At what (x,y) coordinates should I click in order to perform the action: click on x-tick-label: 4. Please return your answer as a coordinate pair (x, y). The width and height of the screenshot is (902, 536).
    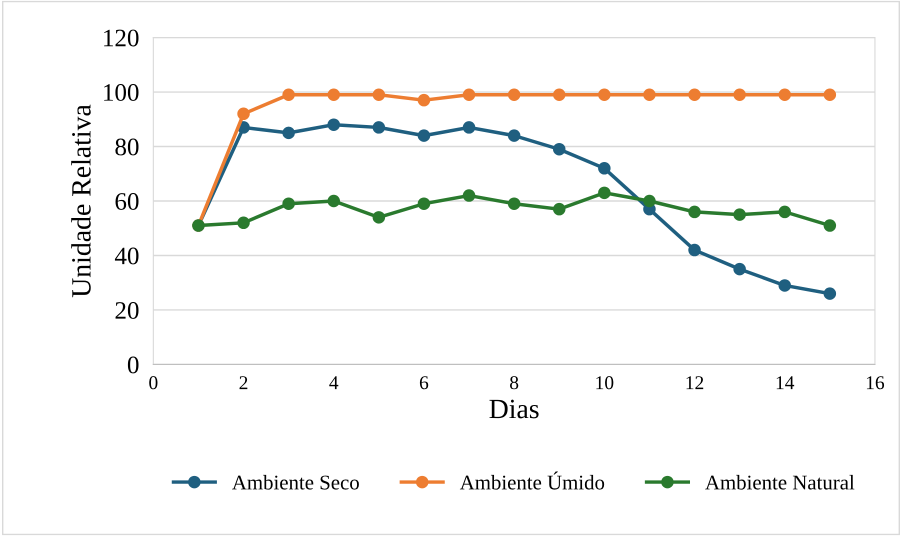
    Looking at the image, I should click on (333, 383).